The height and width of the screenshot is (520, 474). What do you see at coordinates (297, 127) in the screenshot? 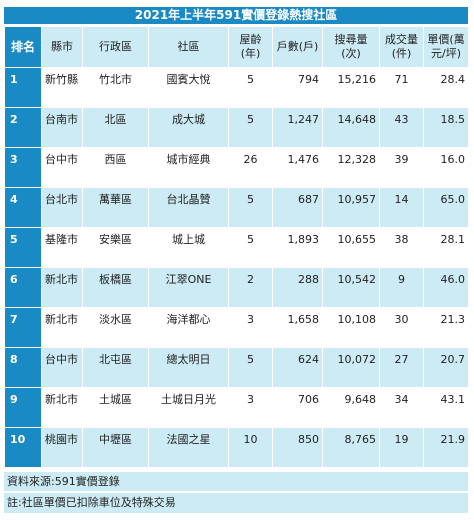
I see `units-cell: 1,247` at bounding box center [297, 127].